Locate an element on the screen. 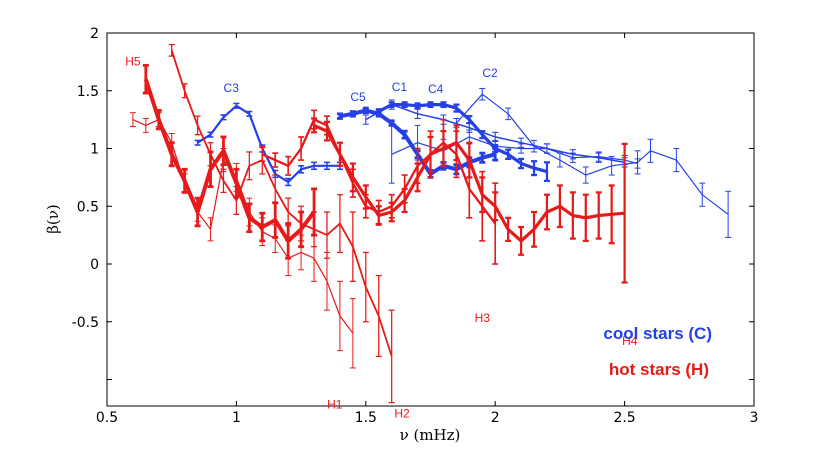 The height and width of the screenshot is (452, 830). y-tick-label: 2 is located at coordinates (94, 34).